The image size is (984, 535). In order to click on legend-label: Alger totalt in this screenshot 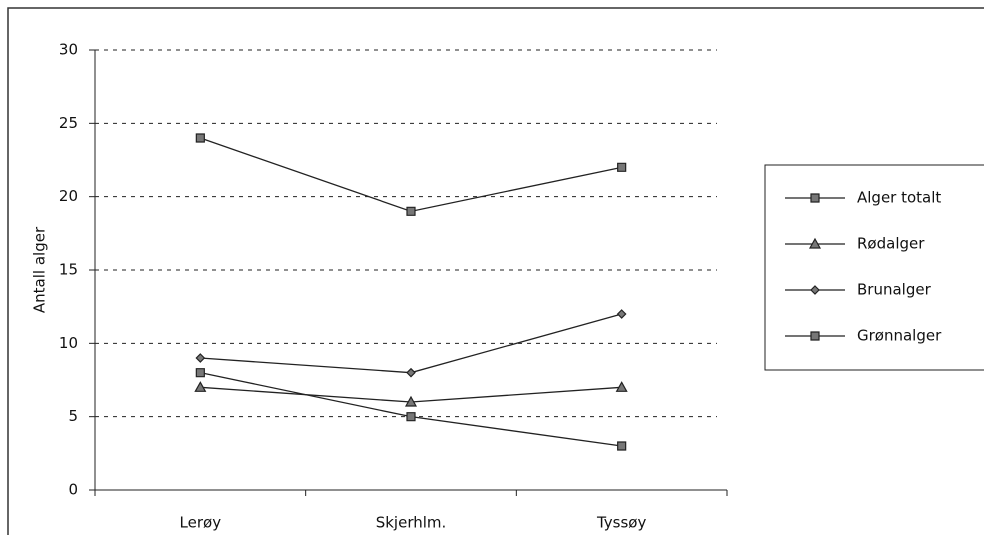, I will do `click(899, 198)`.